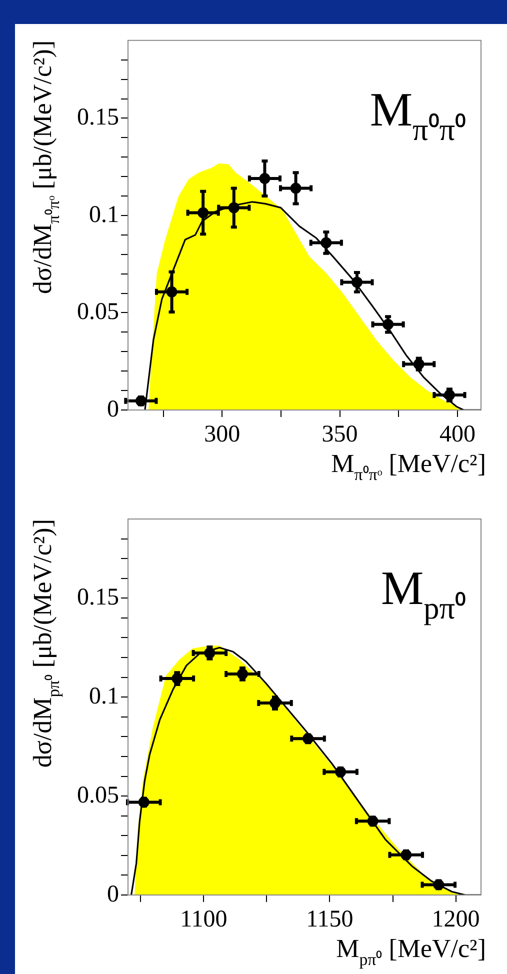  What do you see at coordinates (456, 919) in the screenshot?
I see `x-tick-label: 1200` at bounding box center [456, 919].